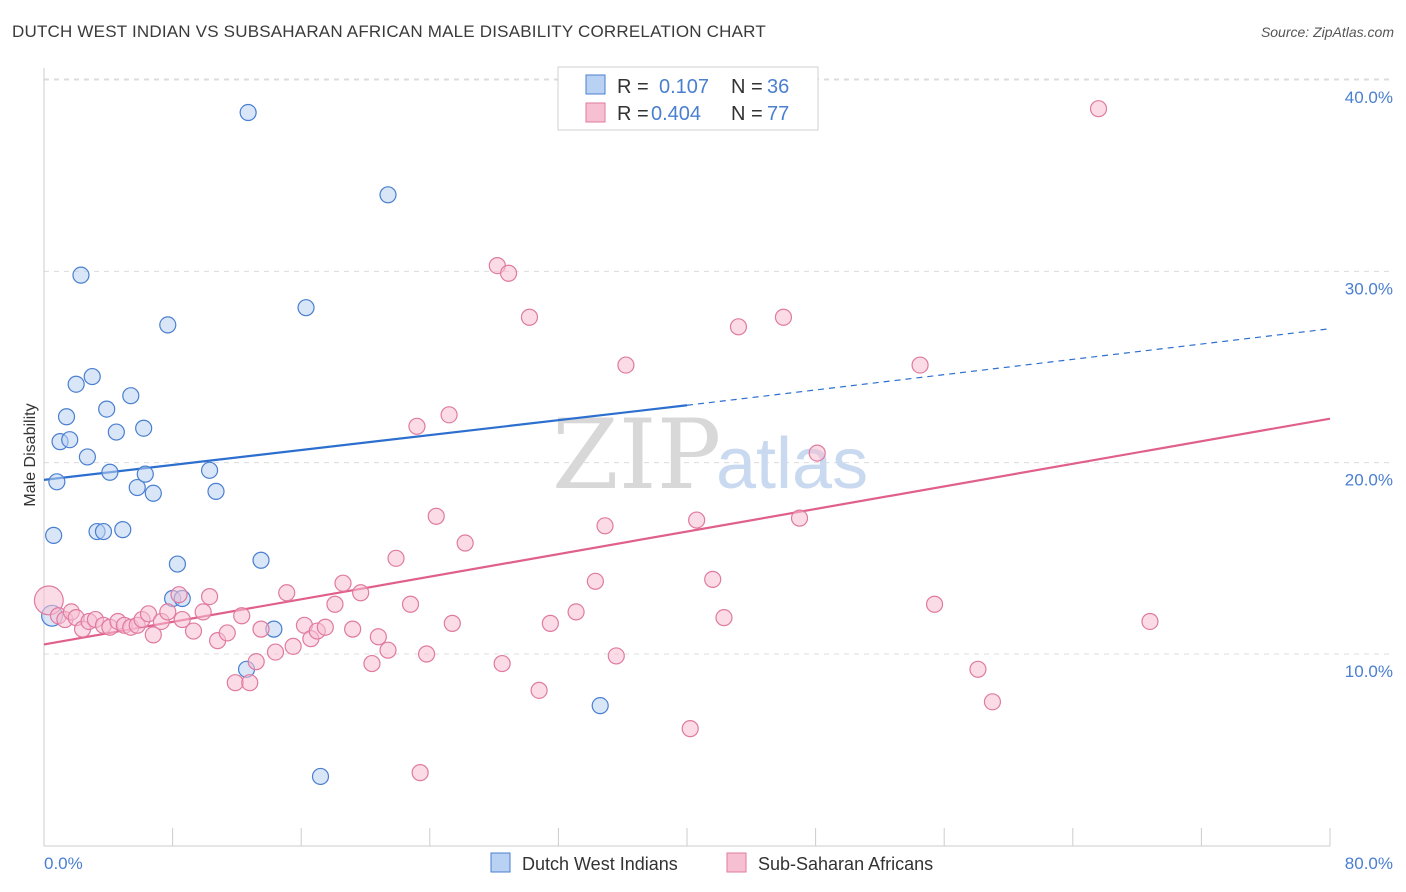  Describe the element at coordinates (736, 862) in the screenshot. I see `series-legend-swatch-pink` at that location.